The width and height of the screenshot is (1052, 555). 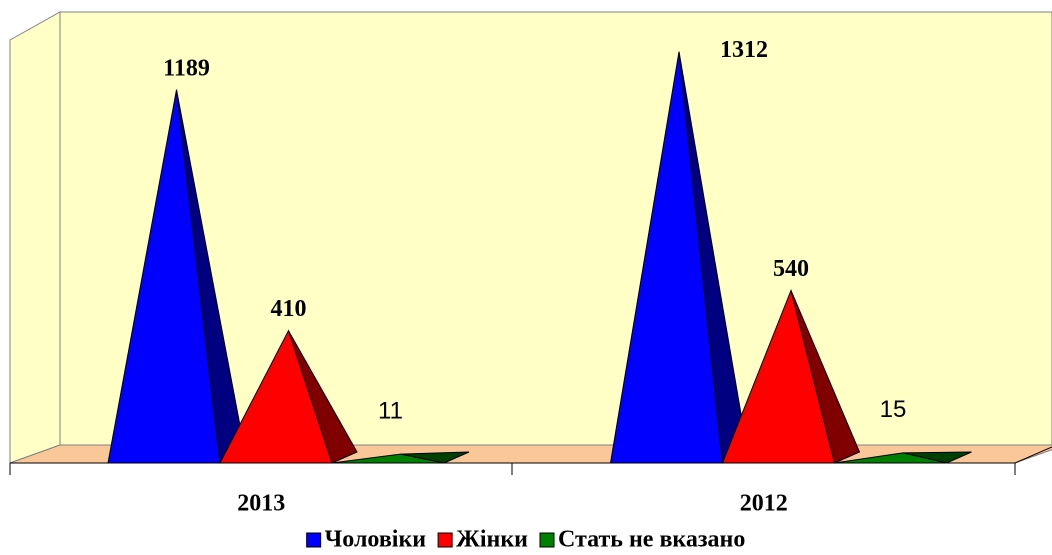 What do you see at coordinates (289, 309) in the screenshot?
I see `data-label: 410` at bounding box center [289, 309].